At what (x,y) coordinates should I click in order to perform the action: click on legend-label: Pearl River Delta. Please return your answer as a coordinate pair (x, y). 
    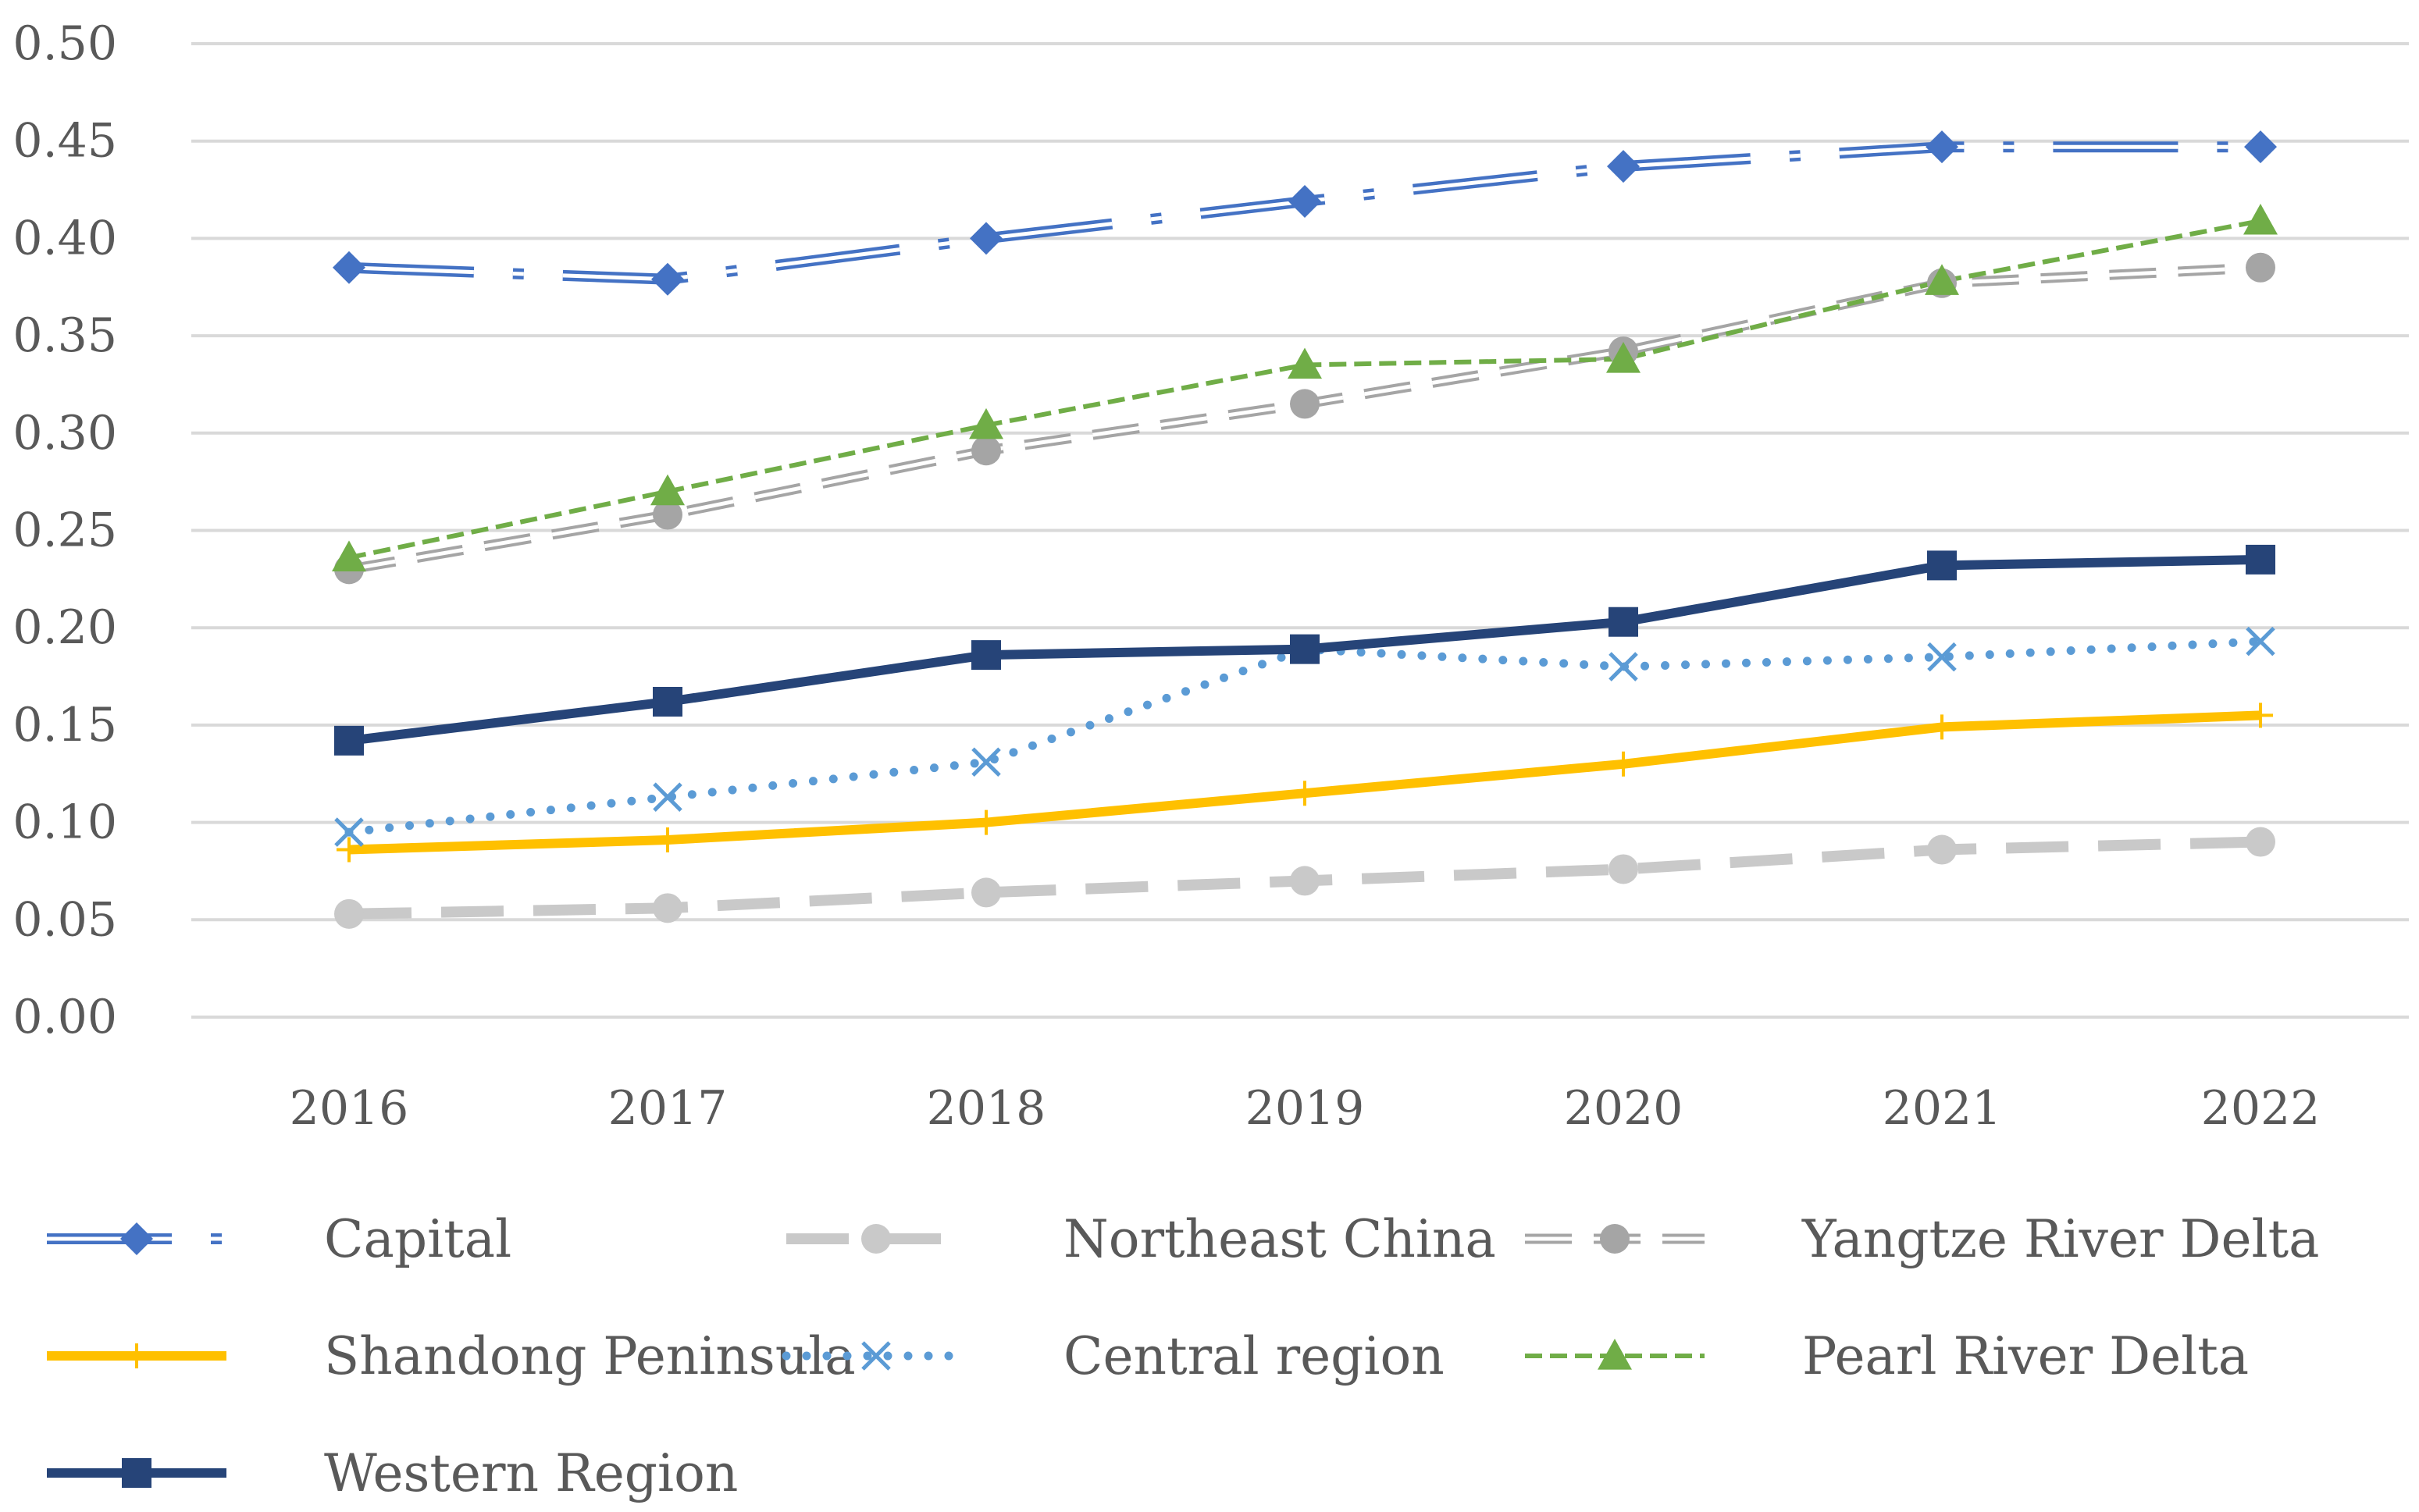
    Looking at the image, I should click on (2026, 1356).